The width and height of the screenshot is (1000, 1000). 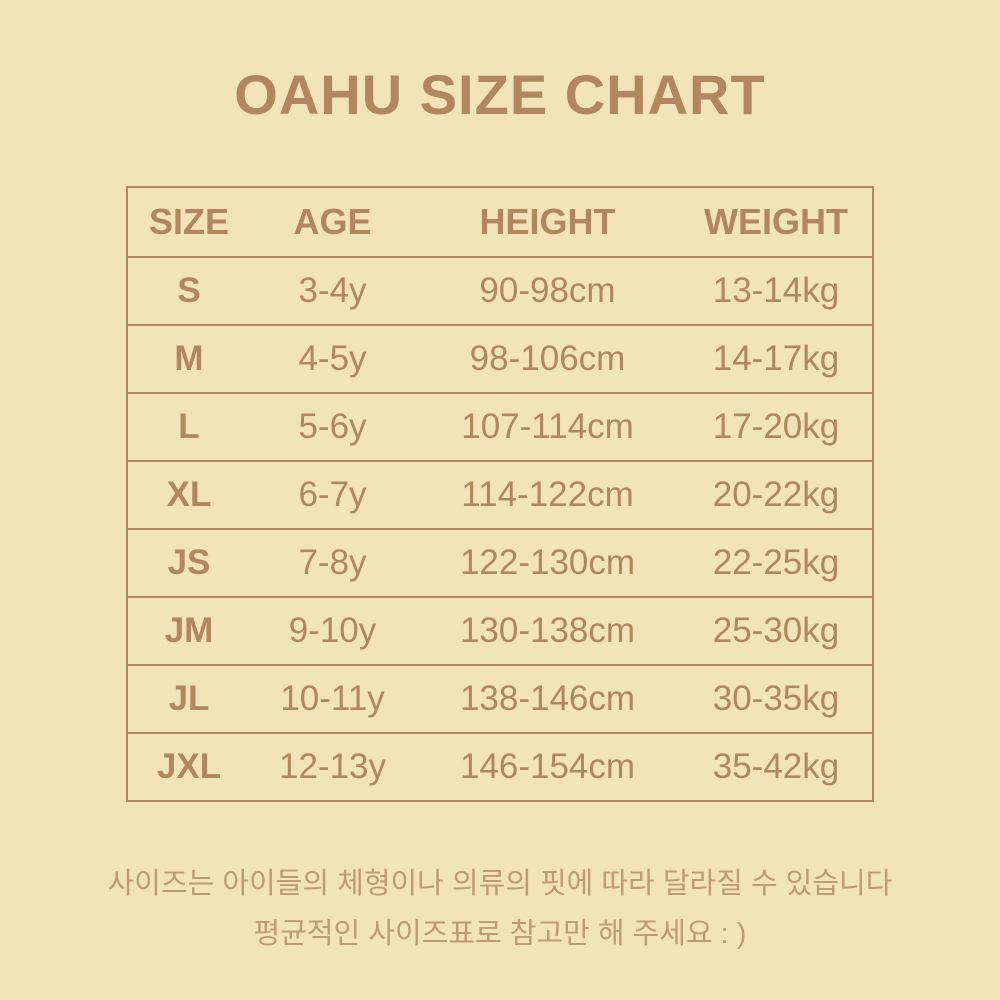 I want to click on table-row: S 3-4y 90-98cm 13-14kg, so click(x=500, y=290).